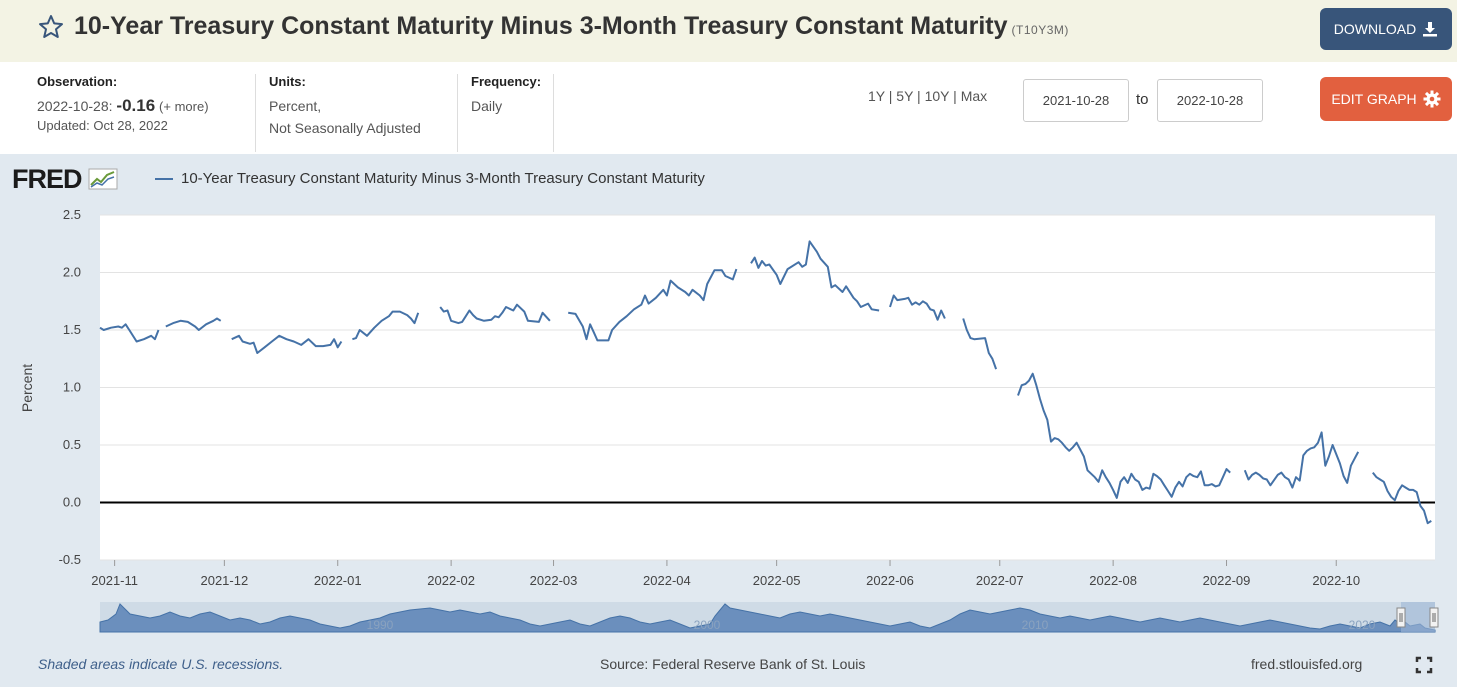 The width and height of the screenshot is (1457, 687). Describe the element at coordinates (27, 388) in the screenshot. I see `y-axis-label: Percent` at that location.